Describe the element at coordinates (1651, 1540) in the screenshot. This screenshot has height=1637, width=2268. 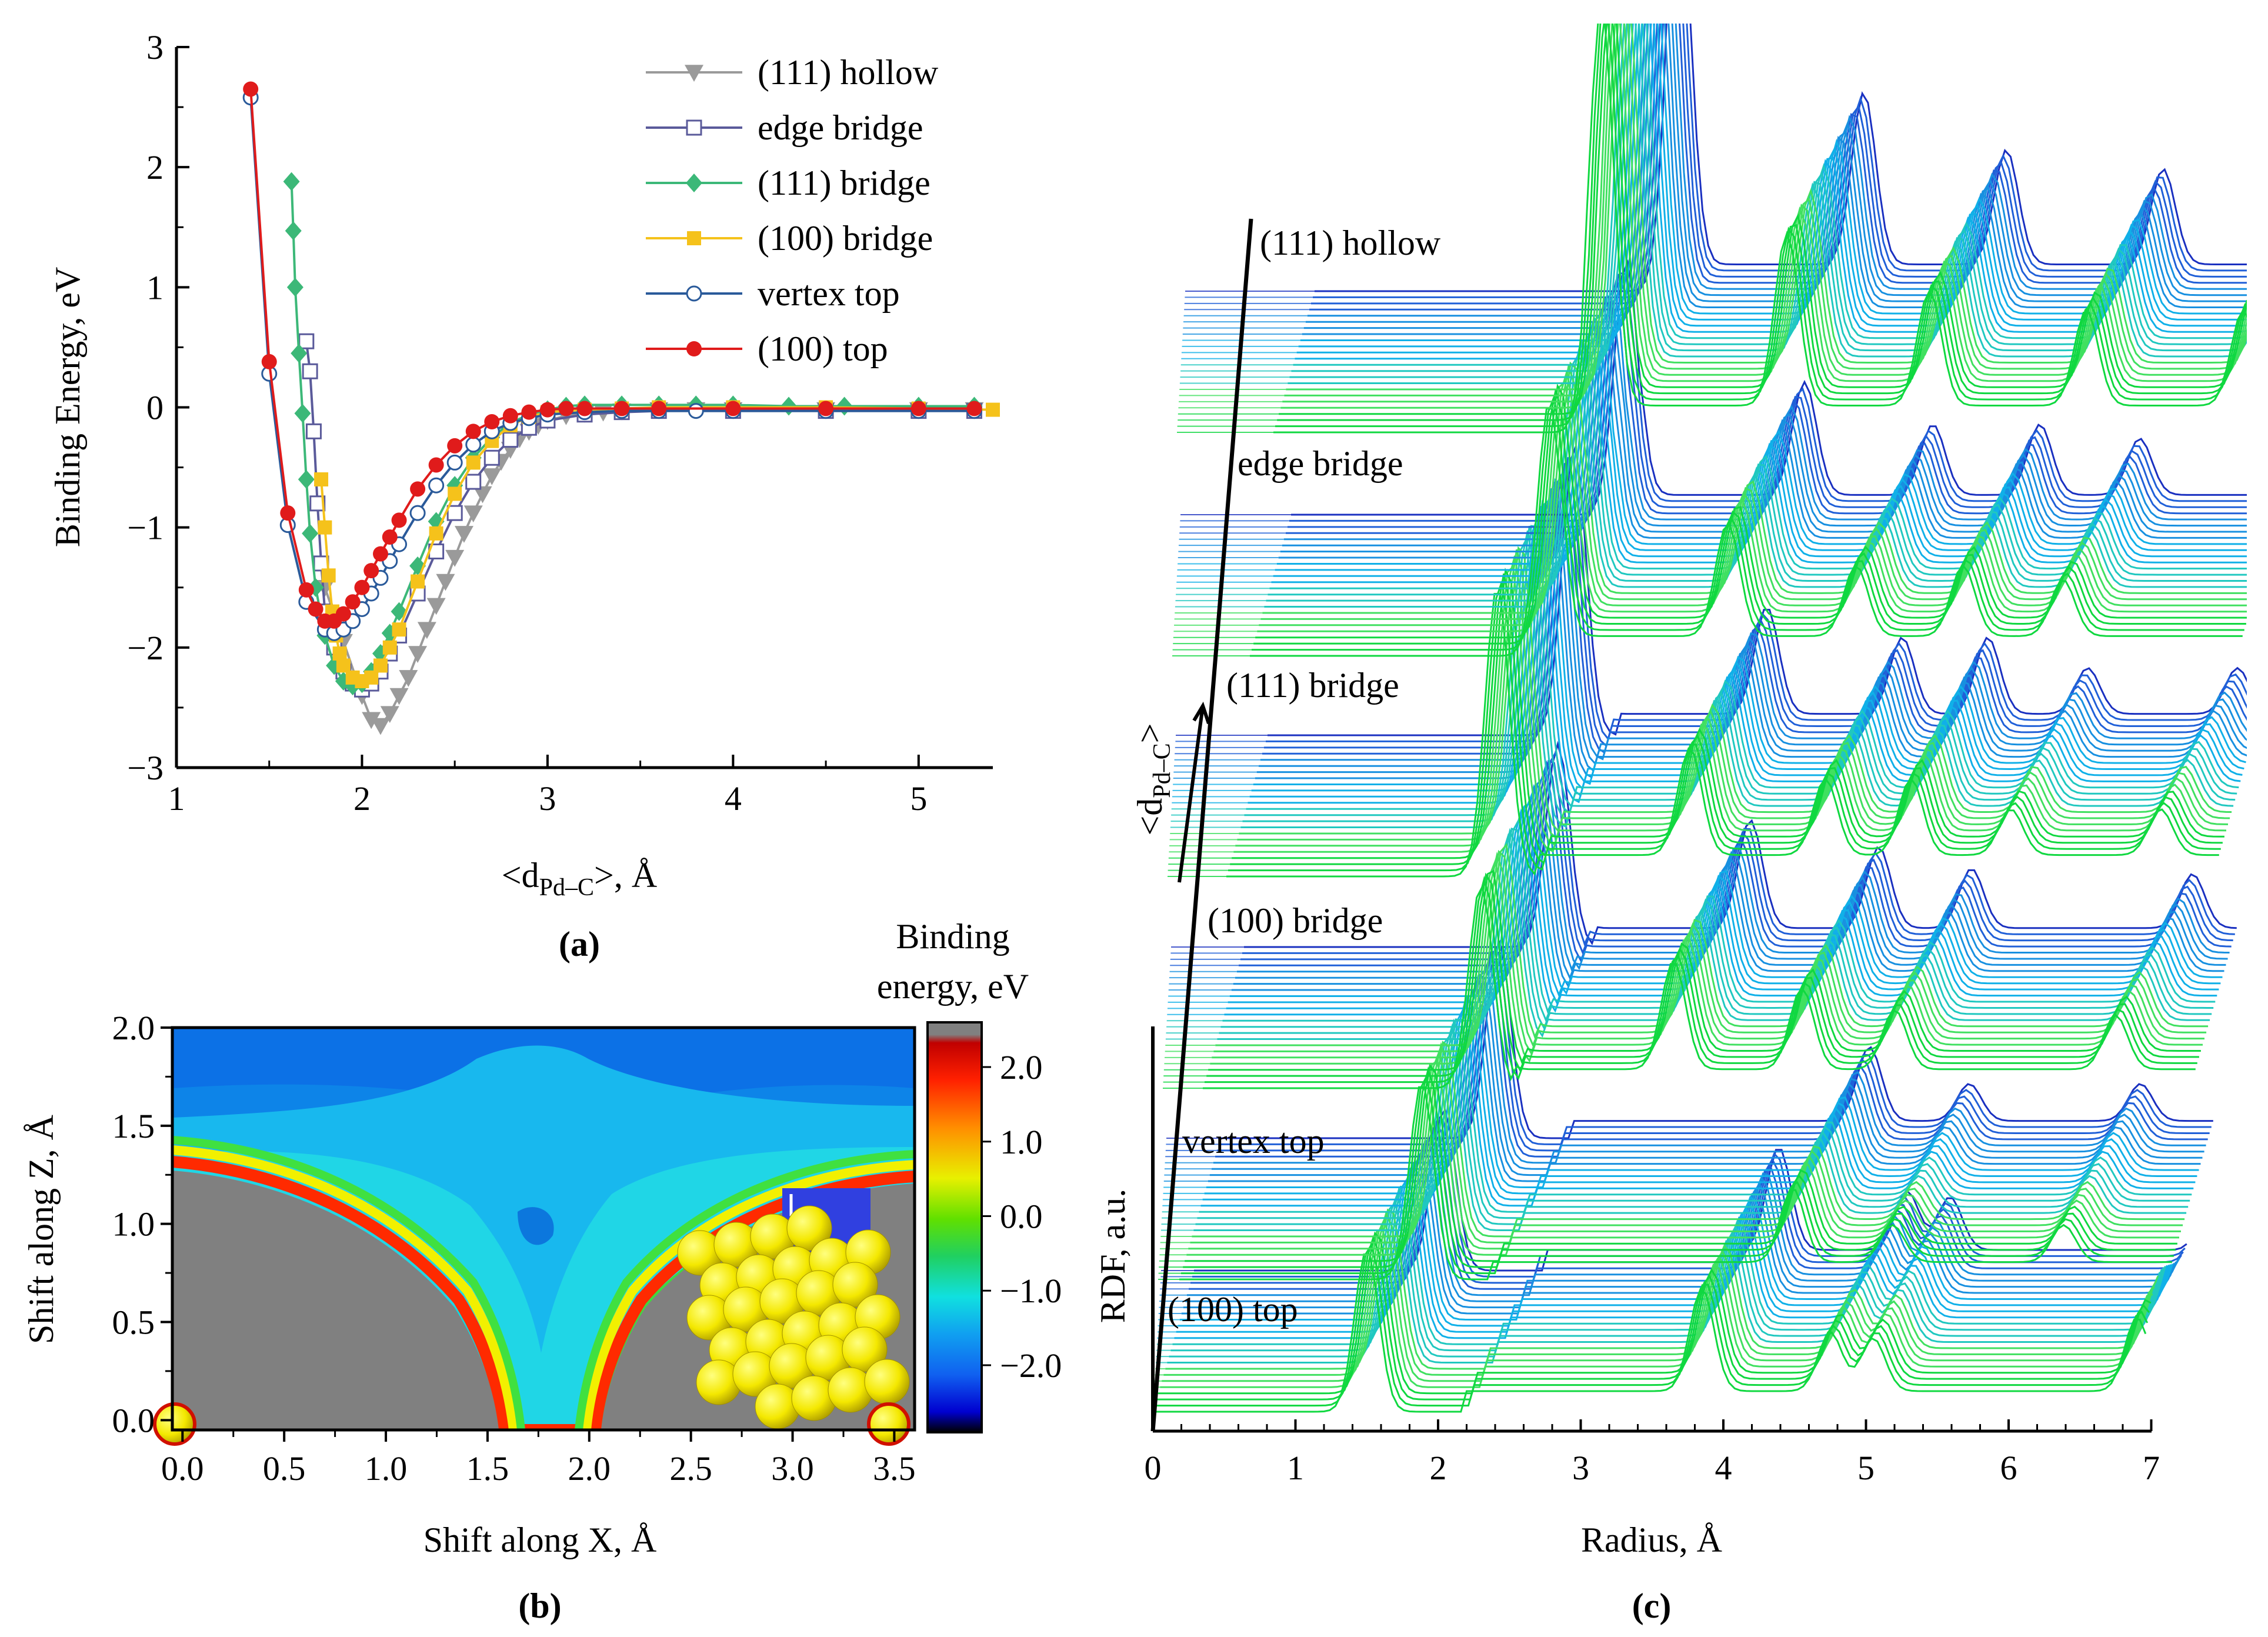
I see `panel-c-x-label: Radius, Å` at that location.